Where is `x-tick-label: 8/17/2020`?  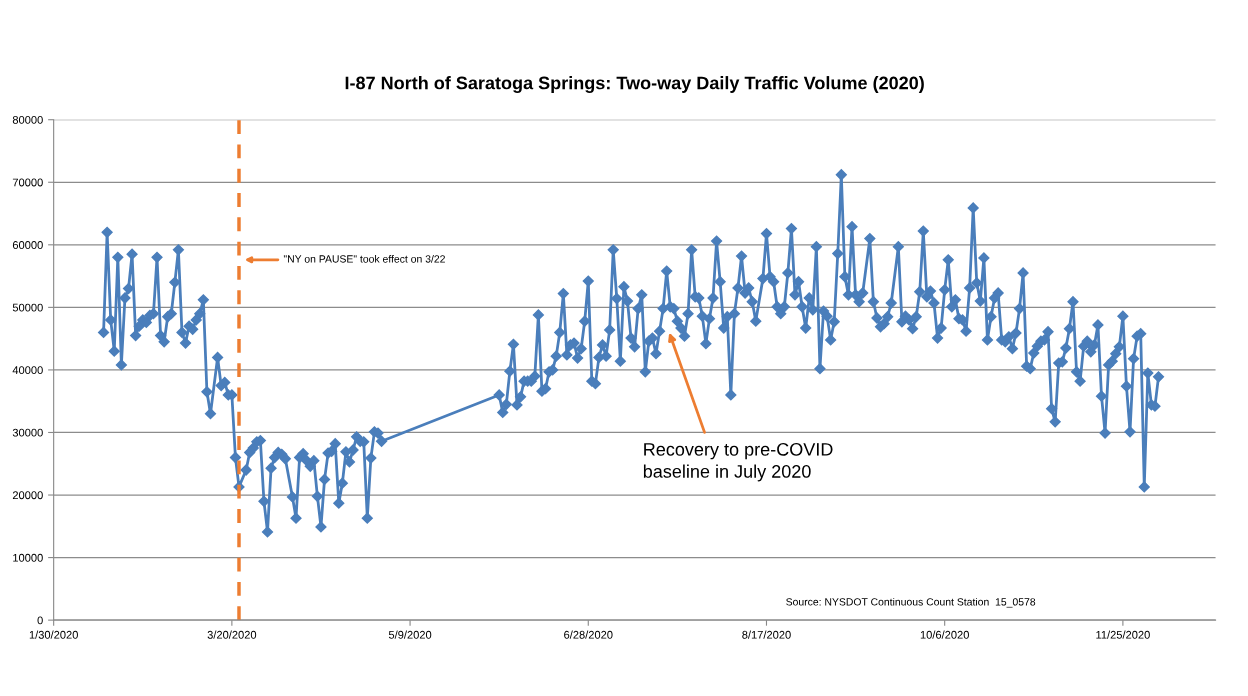
x-tick-label: 8/17/2020 is located at coordinates (766, 634).